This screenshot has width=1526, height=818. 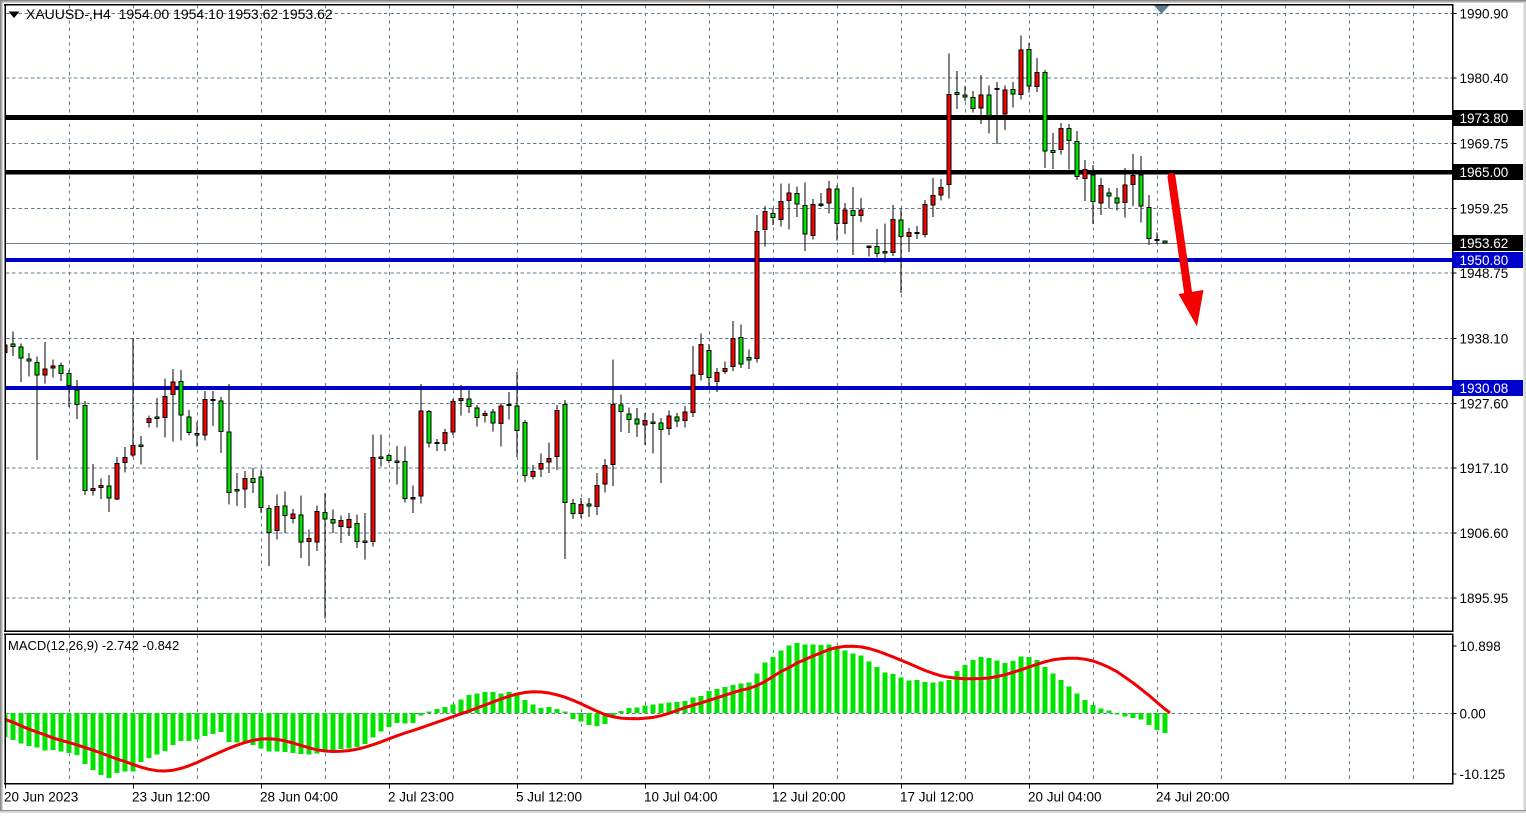 I want to click on svg-text: 24 Jul 20:00, so click(x=1193, y=797).